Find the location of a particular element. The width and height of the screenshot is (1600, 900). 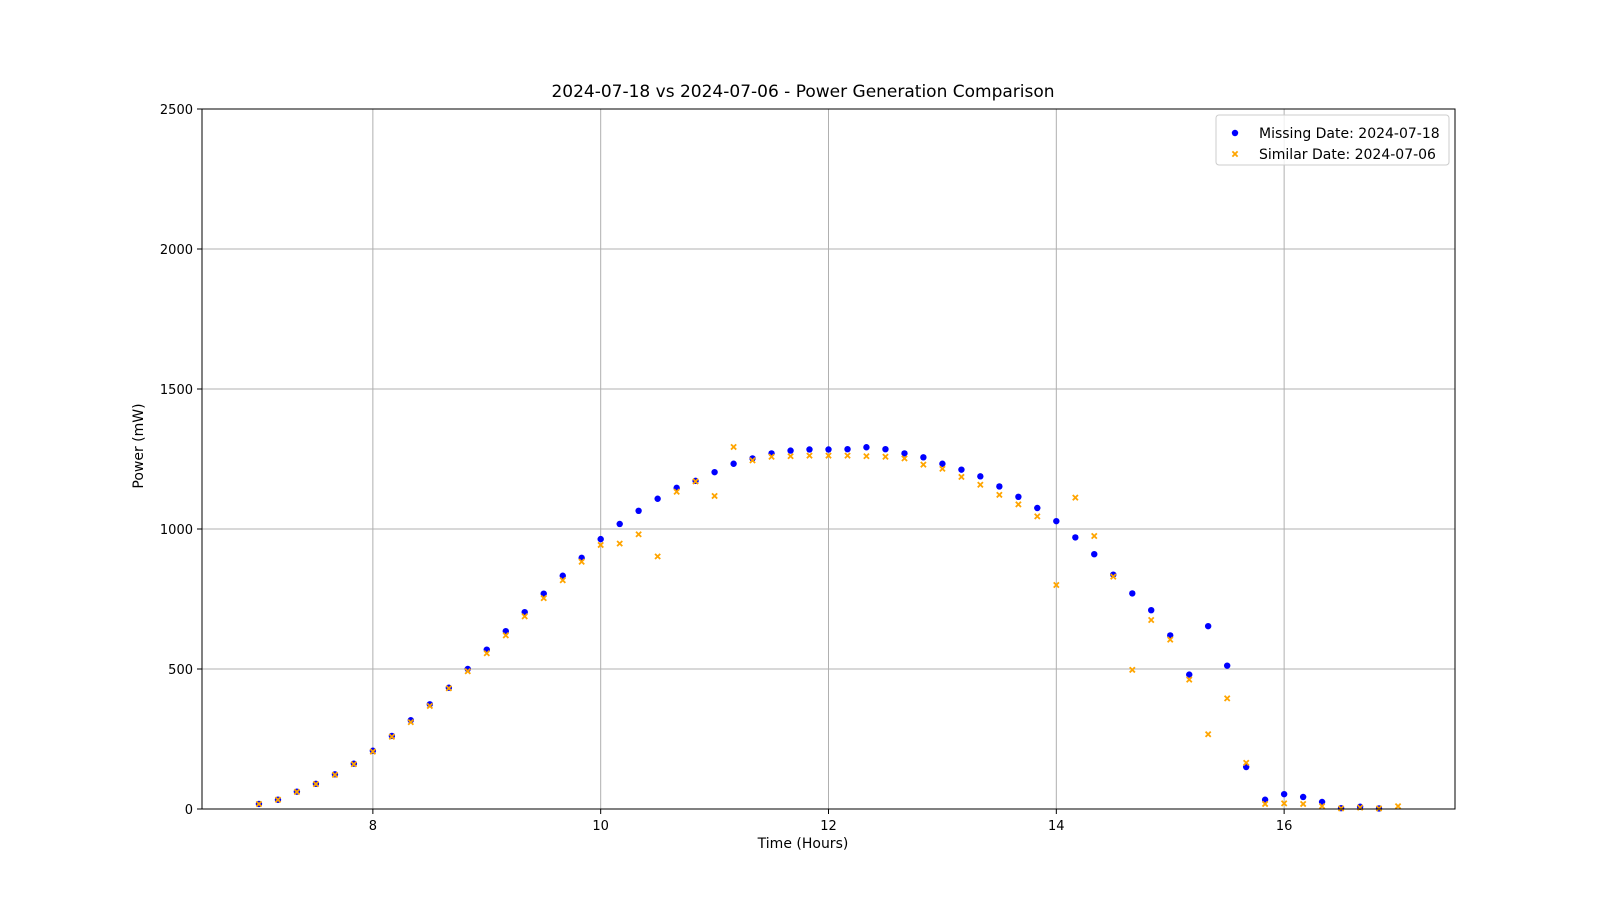

legend-label: Similar Date: 2024-07-06 is located at coordinates (1347, 155).